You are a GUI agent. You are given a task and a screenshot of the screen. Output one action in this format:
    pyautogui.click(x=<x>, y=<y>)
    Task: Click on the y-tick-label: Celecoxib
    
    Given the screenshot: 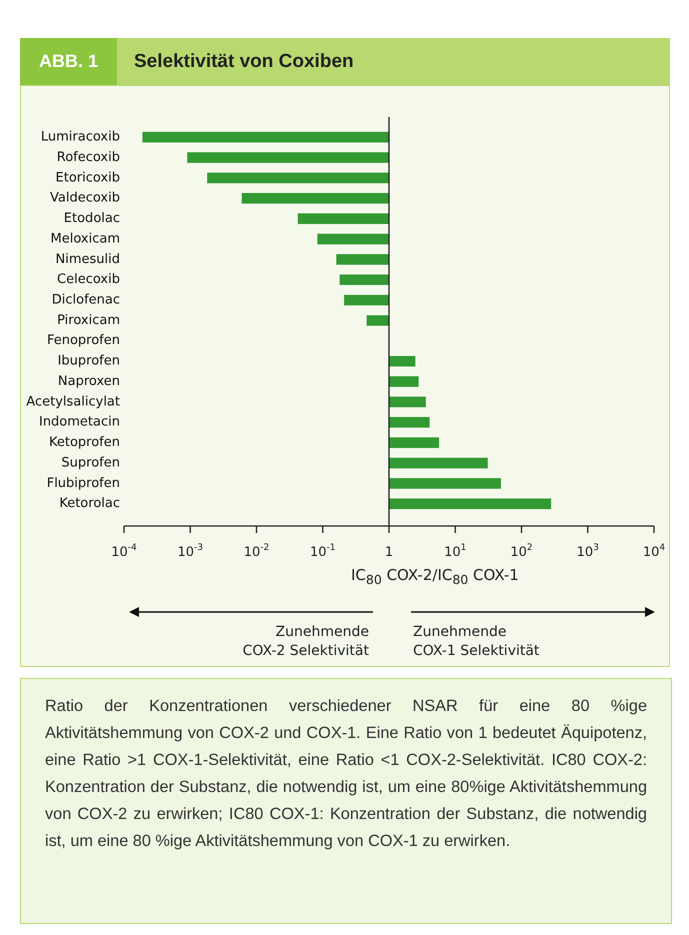 What is the action you would take?
    pyautogui.click(x=88, y=280)
    